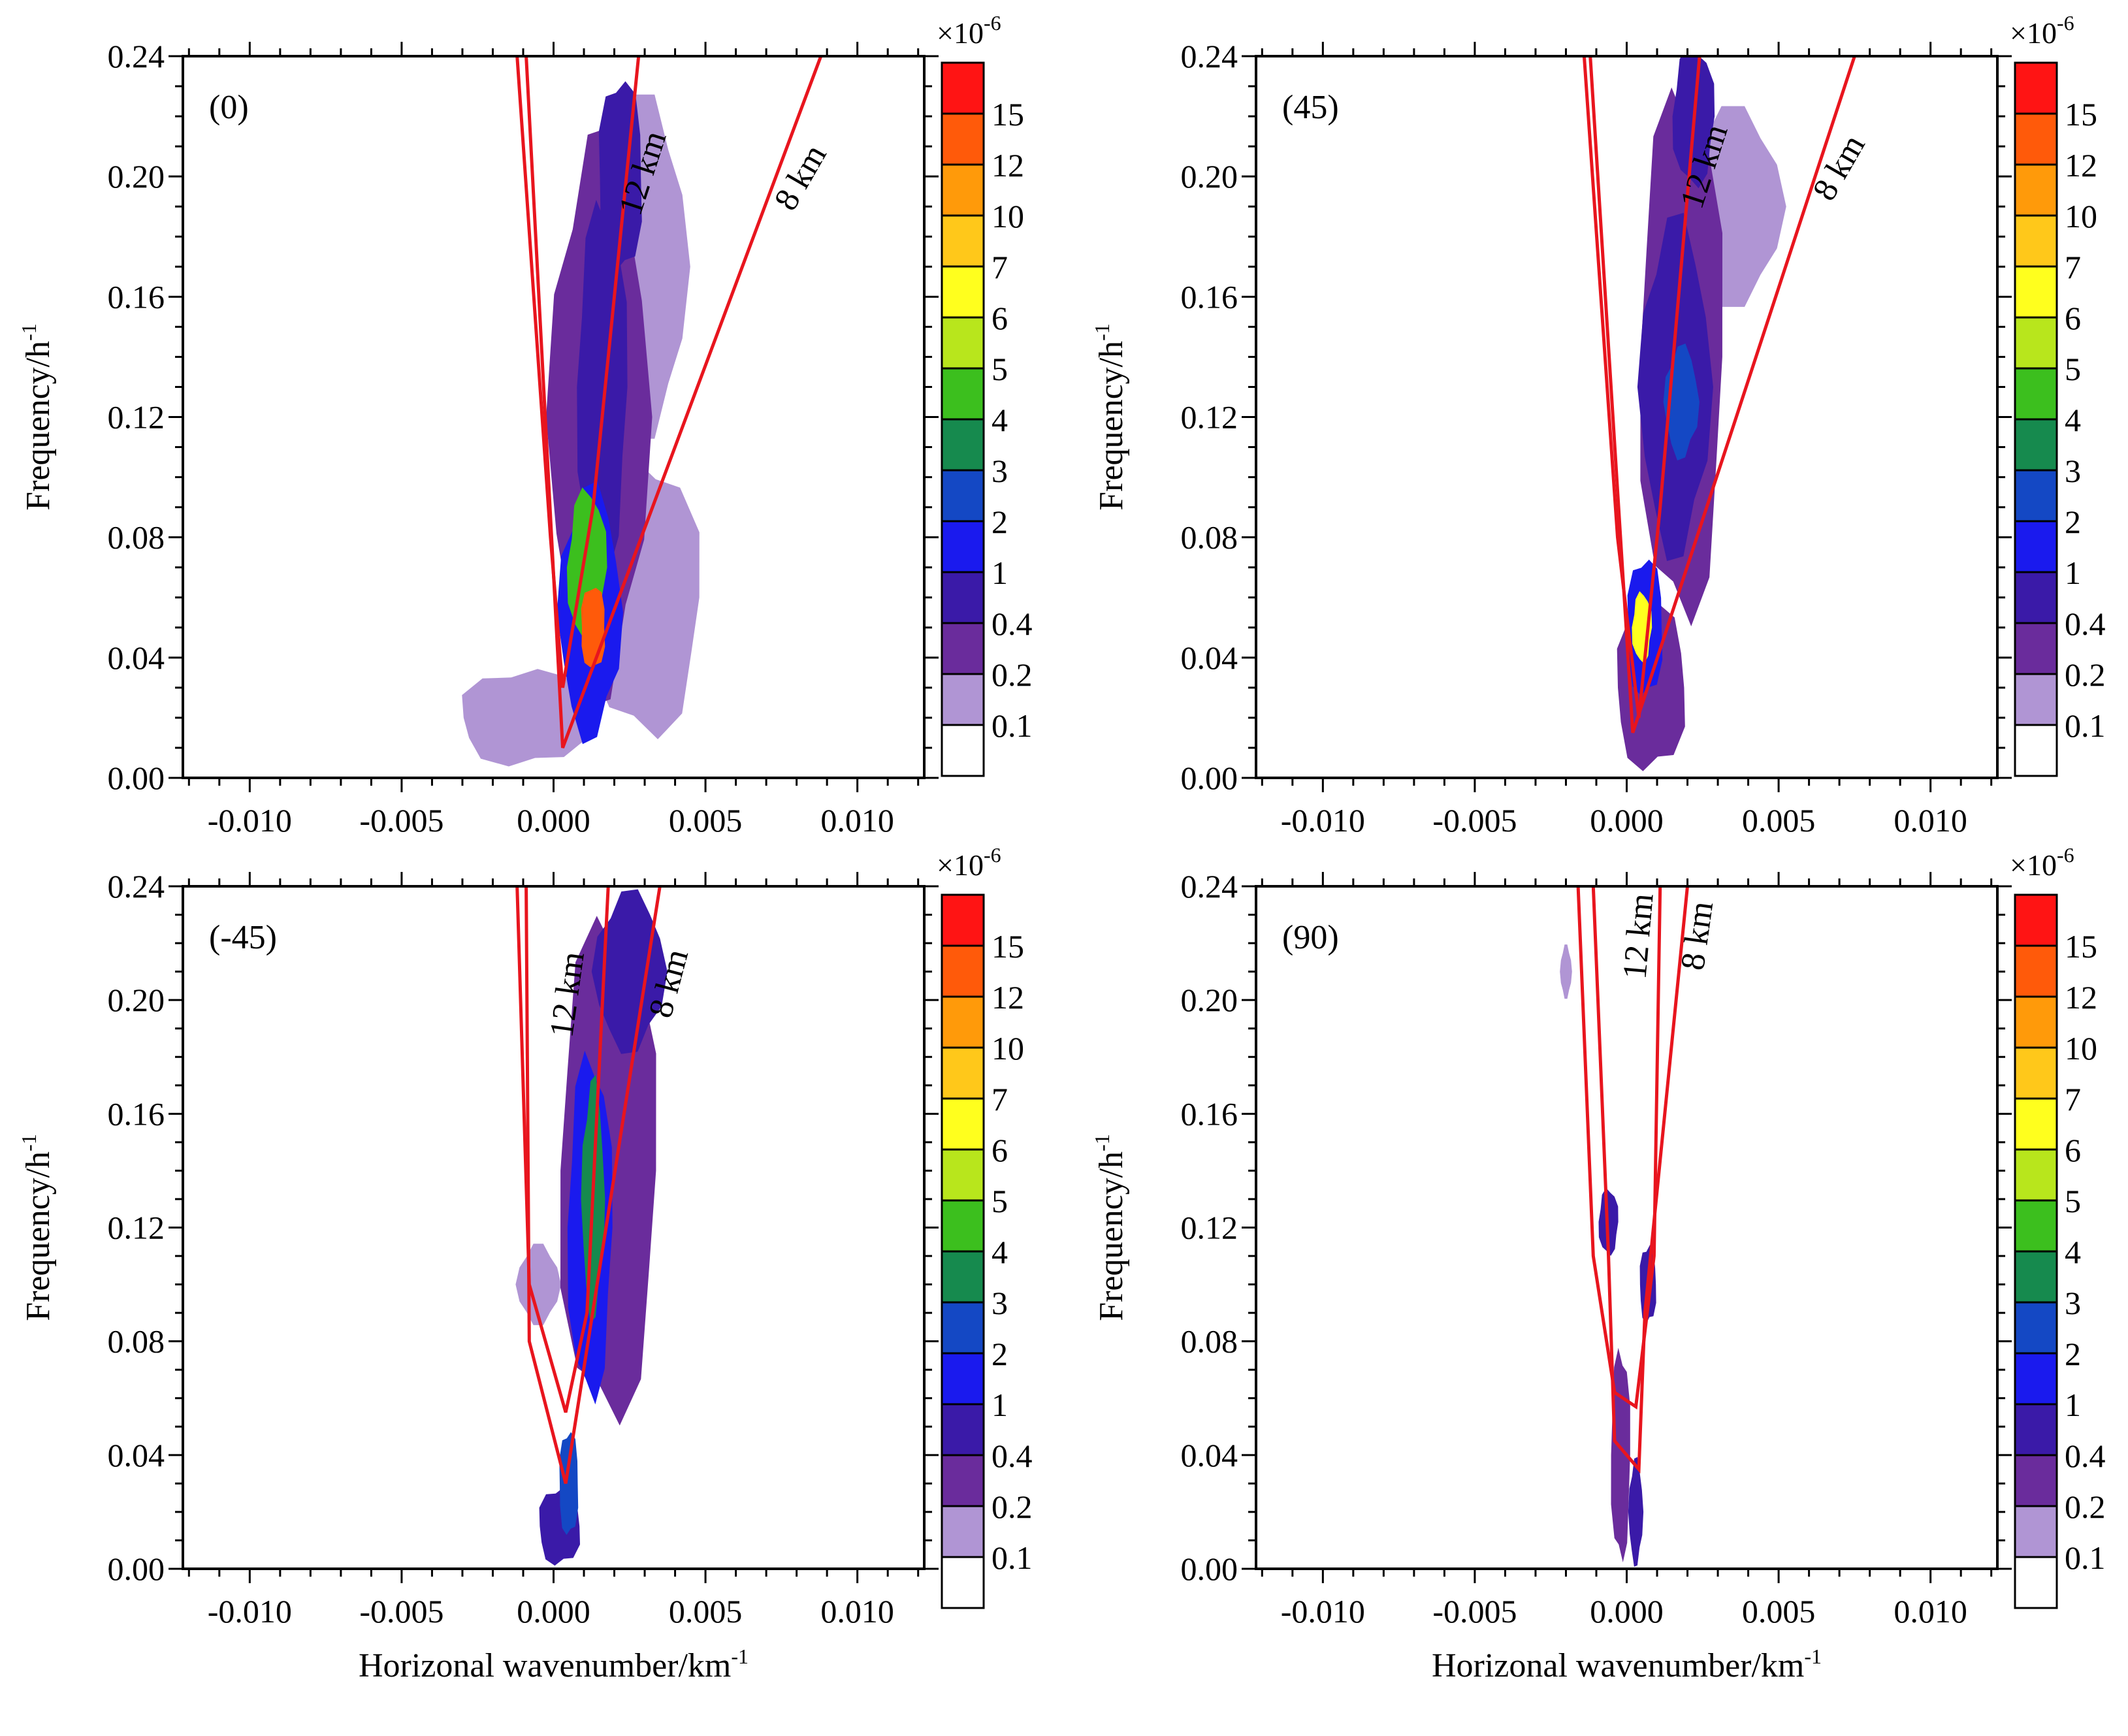 Image resolution: width=2128 pixels, height=1736 pixels. Describe the element at coordinates (706, 821) in the screenshot. I see `x-tick-label: 0.005` at that location.